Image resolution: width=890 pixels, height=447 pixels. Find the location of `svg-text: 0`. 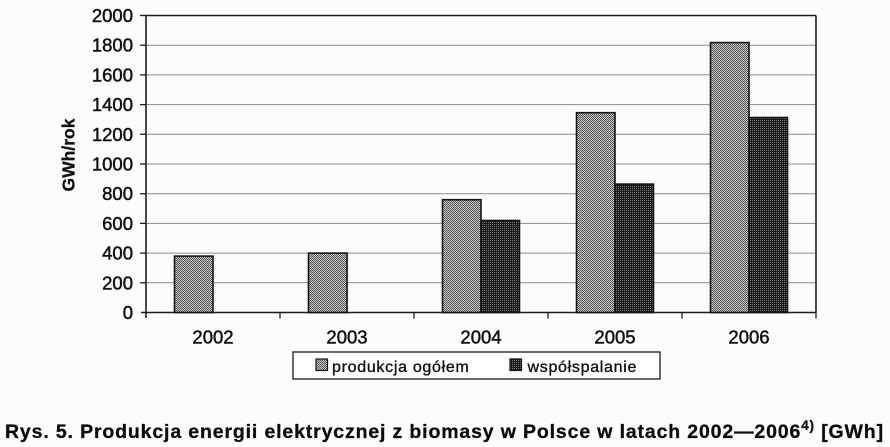

svg-text: 0 is located at coordinates (128, 312).